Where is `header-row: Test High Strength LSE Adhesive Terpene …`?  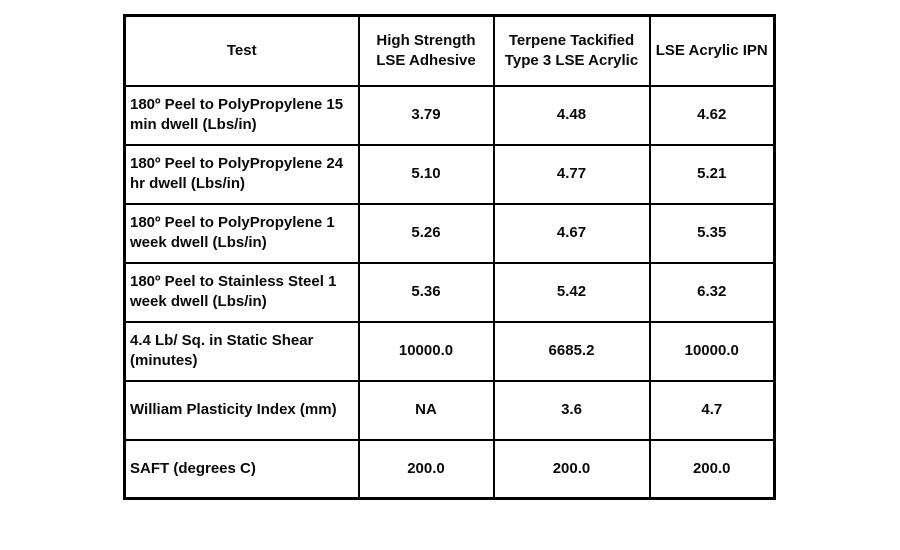
header-row: Test High Strength LSE Adhesive Terpene … is located at coordinates (449, 50).